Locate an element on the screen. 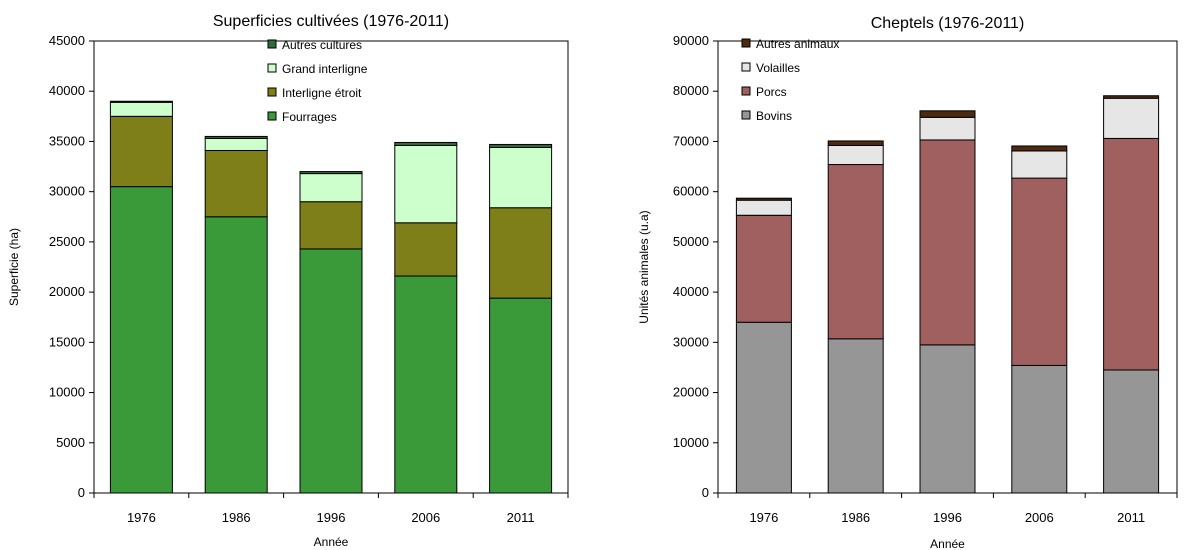 This screenshot has width=1191, height=550. y-tick-label: 35000 is located at coordinates (67, 140).